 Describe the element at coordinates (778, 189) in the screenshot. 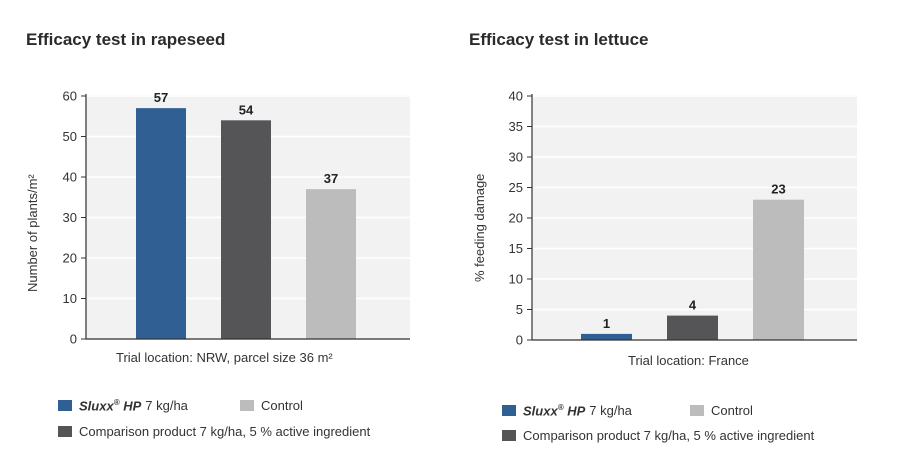

I see `data-label: 23` at that location.